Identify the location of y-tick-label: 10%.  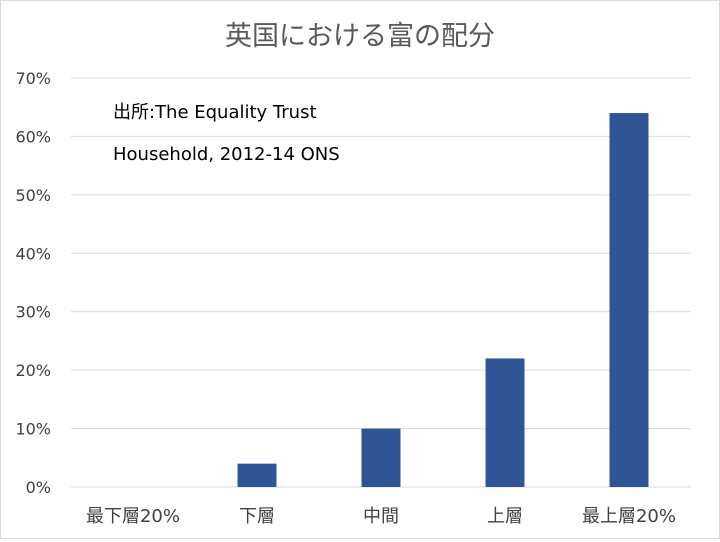
(33, 429).